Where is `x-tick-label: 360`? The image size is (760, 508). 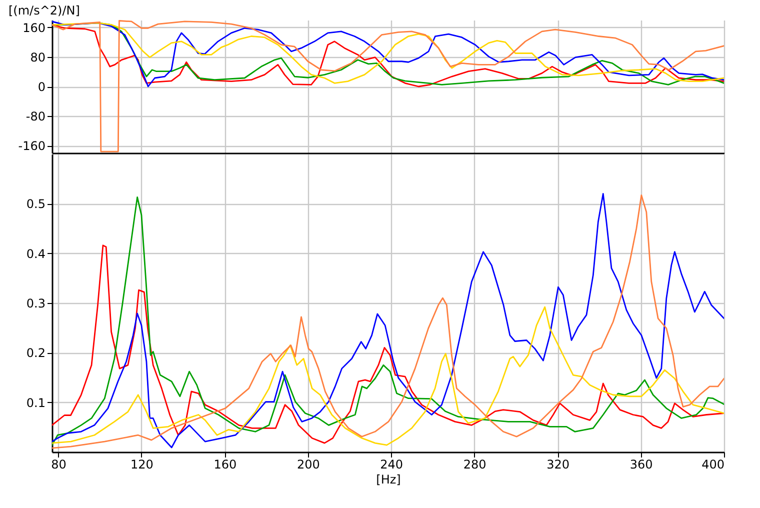
x-tick-label: 360 is located at coordinates (641, 465).